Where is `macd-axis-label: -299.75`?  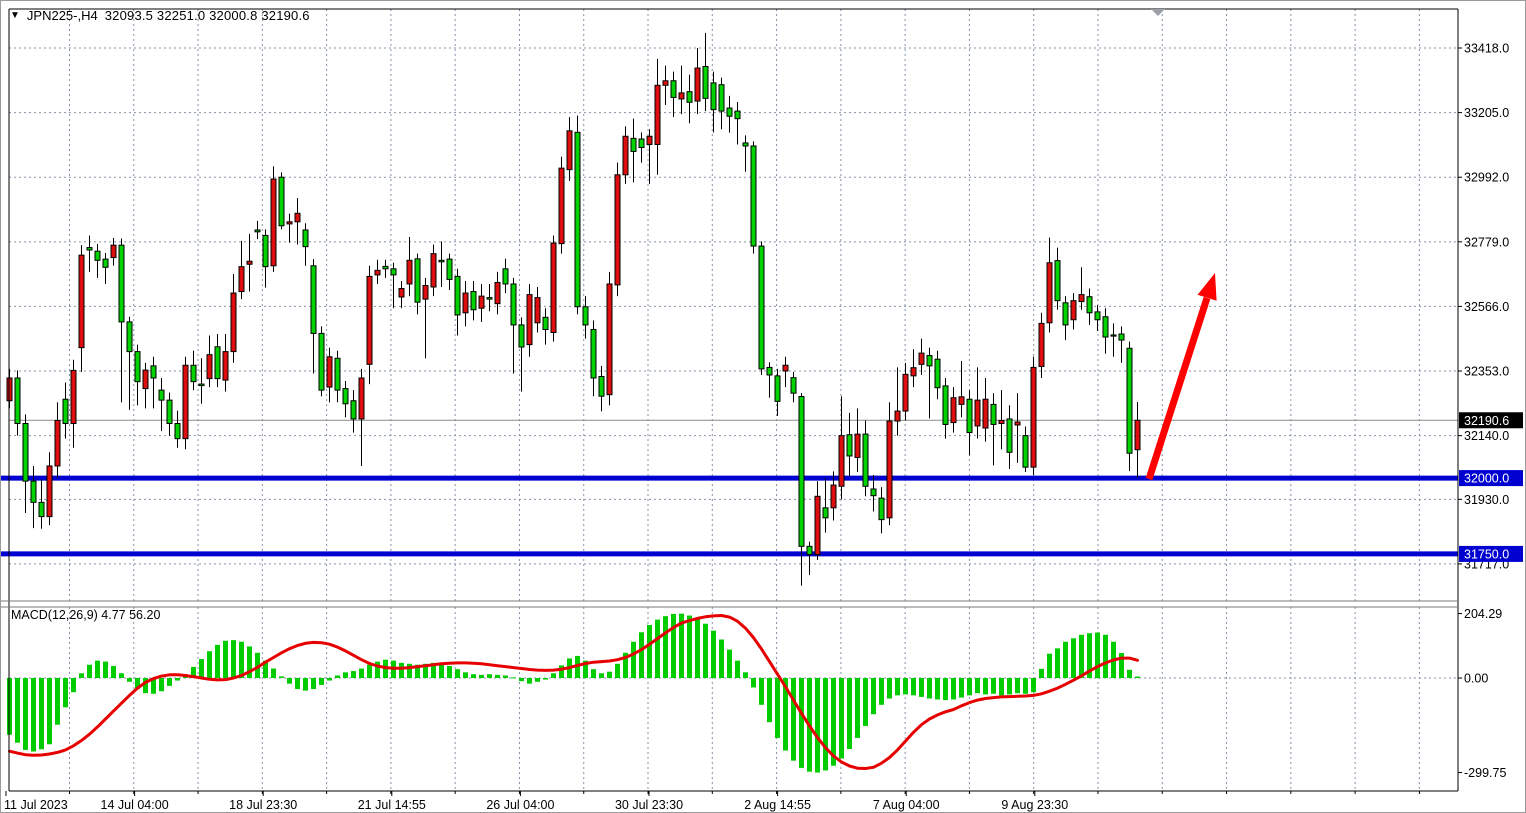
macd-axis-label: -299.75 is located at coordinates (1485, 773).